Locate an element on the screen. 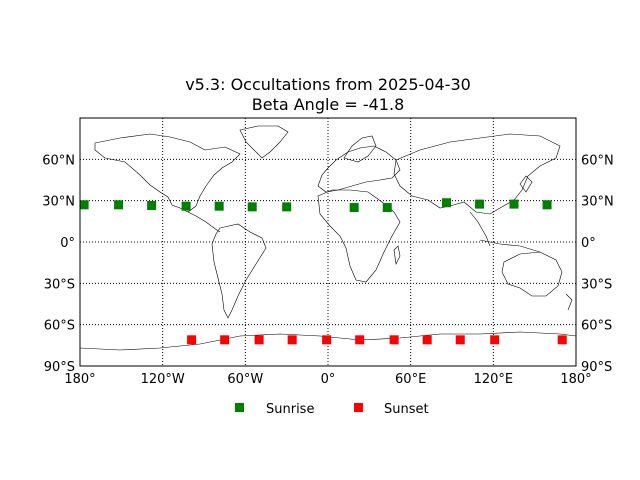  antarctica-outline is located at coordinates (328, 341).